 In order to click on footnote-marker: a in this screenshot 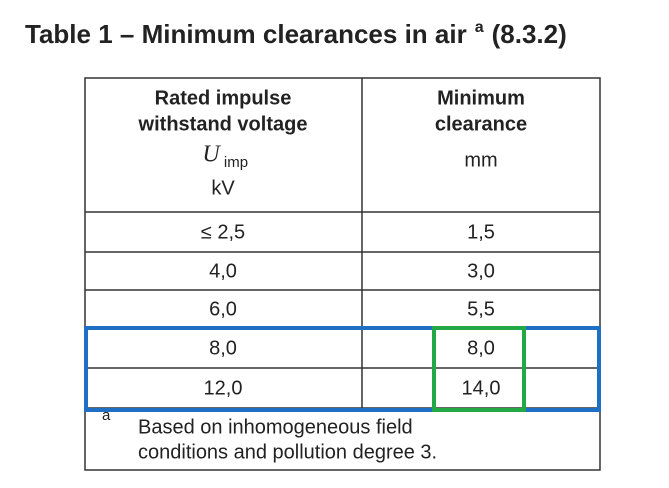, I will do `click(106, 415)`.